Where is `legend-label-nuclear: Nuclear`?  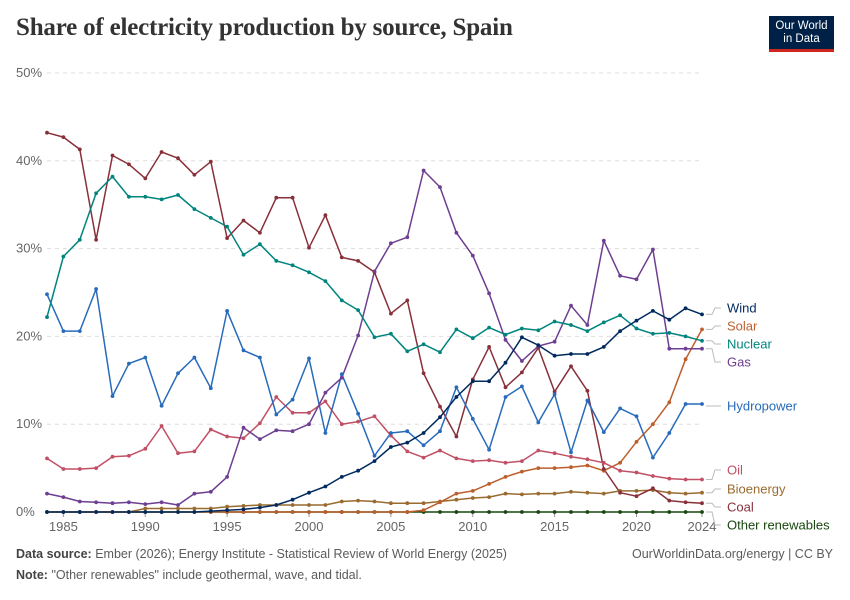 legend-label-nuclear: Nuclear is located at coordinates (749, 344).